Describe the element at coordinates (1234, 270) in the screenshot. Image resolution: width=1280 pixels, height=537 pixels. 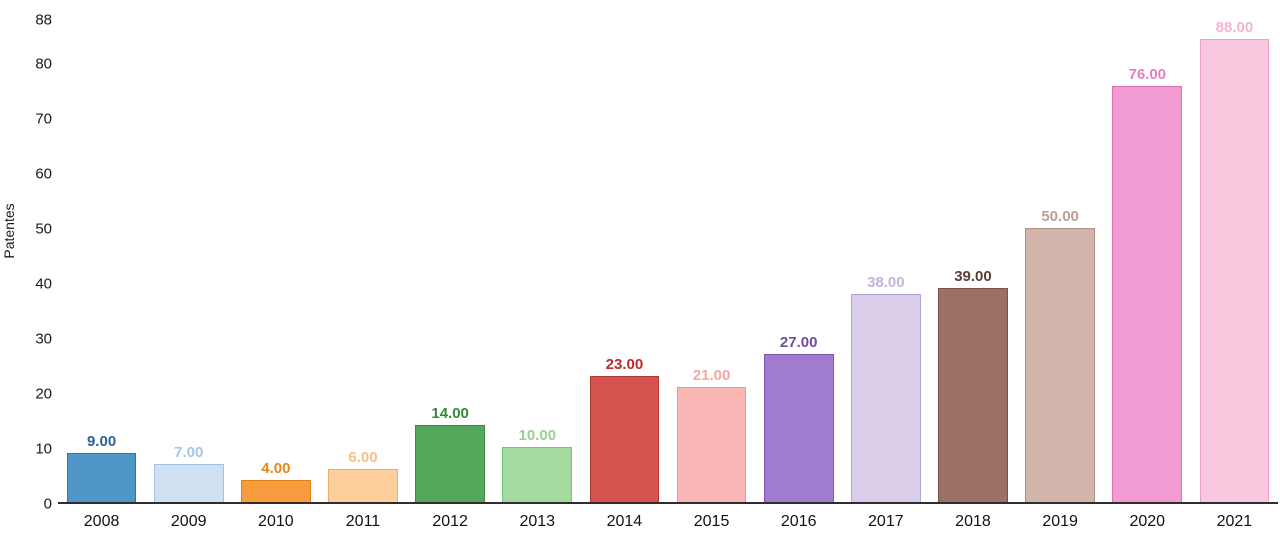
I see `bar-2021` at that location.